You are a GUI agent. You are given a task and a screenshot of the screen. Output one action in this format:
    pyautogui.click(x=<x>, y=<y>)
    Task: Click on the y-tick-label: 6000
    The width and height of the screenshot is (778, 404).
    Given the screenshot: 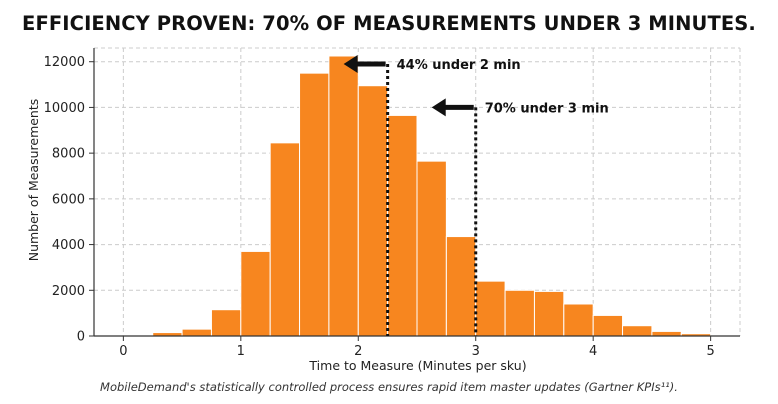 What is the action you would take?
    pyautogui.click(x=68, y=199)
    